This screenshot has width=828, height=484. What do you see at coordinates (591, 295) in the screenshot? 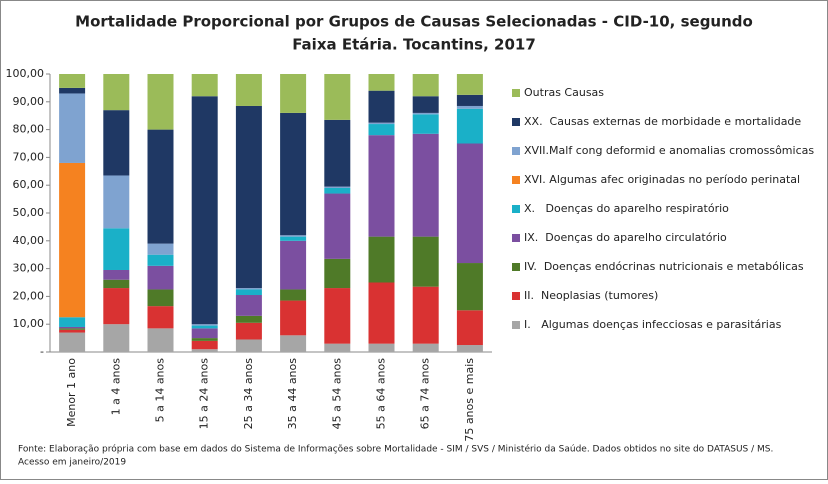
I see `legend-label: II. Neoplasias (tumores)` at bounding box center [591, 295].